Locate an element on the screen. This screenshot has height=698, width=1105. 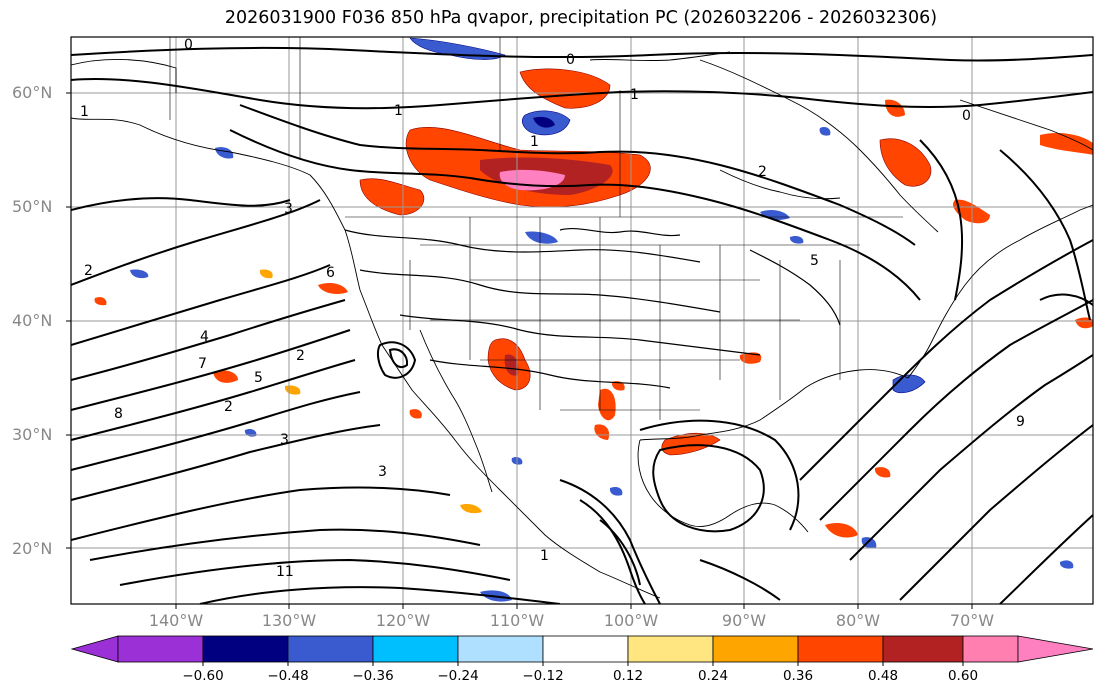
lon-label-80w: 80°W is located at coordinates (858, 620).